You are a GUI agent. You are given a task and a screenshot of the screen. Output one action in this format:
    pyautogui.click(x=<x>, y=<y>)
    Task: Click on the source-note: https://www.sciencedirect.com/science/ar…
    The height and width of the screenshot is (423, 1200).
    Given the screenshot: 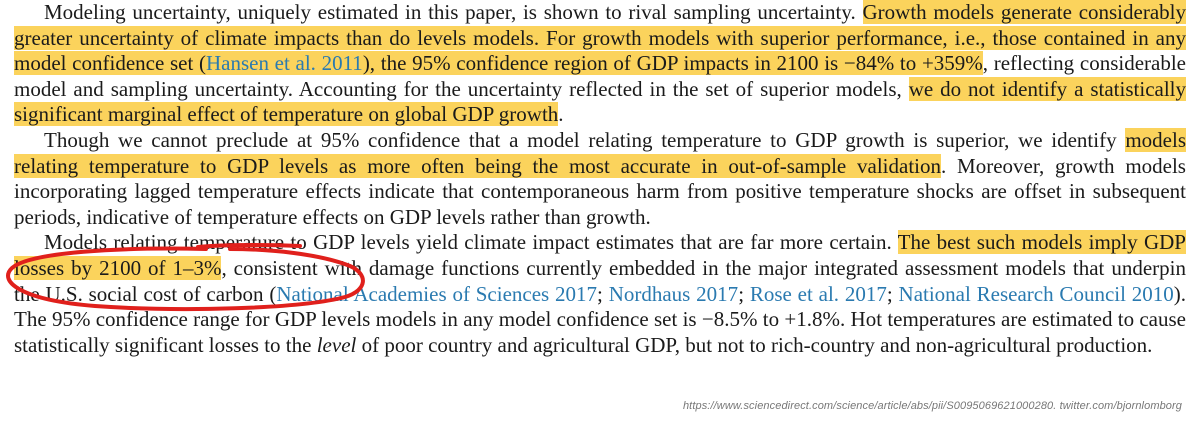 What is the action you would take?
    pyautogui.click(x=932, y=406)
    